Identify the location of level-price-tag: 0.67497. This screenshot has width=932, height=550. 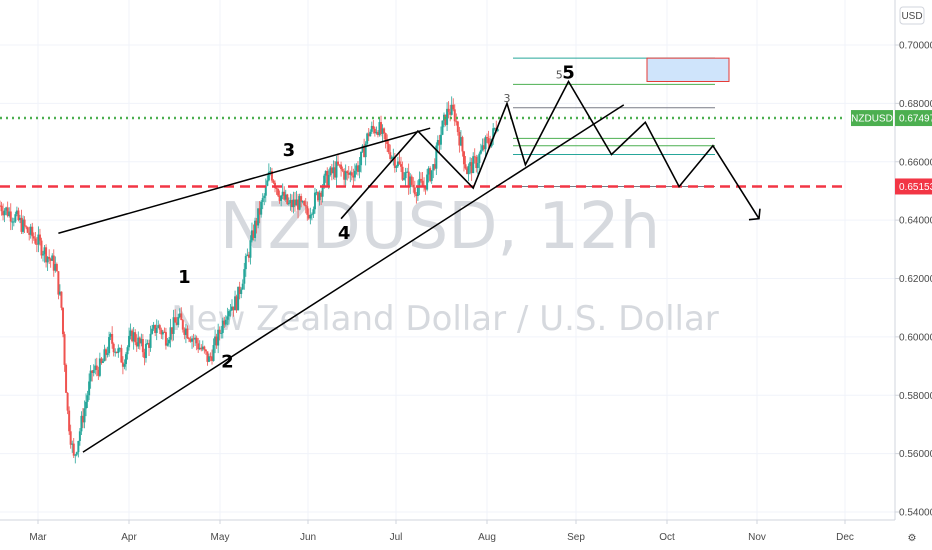
(913, 118).